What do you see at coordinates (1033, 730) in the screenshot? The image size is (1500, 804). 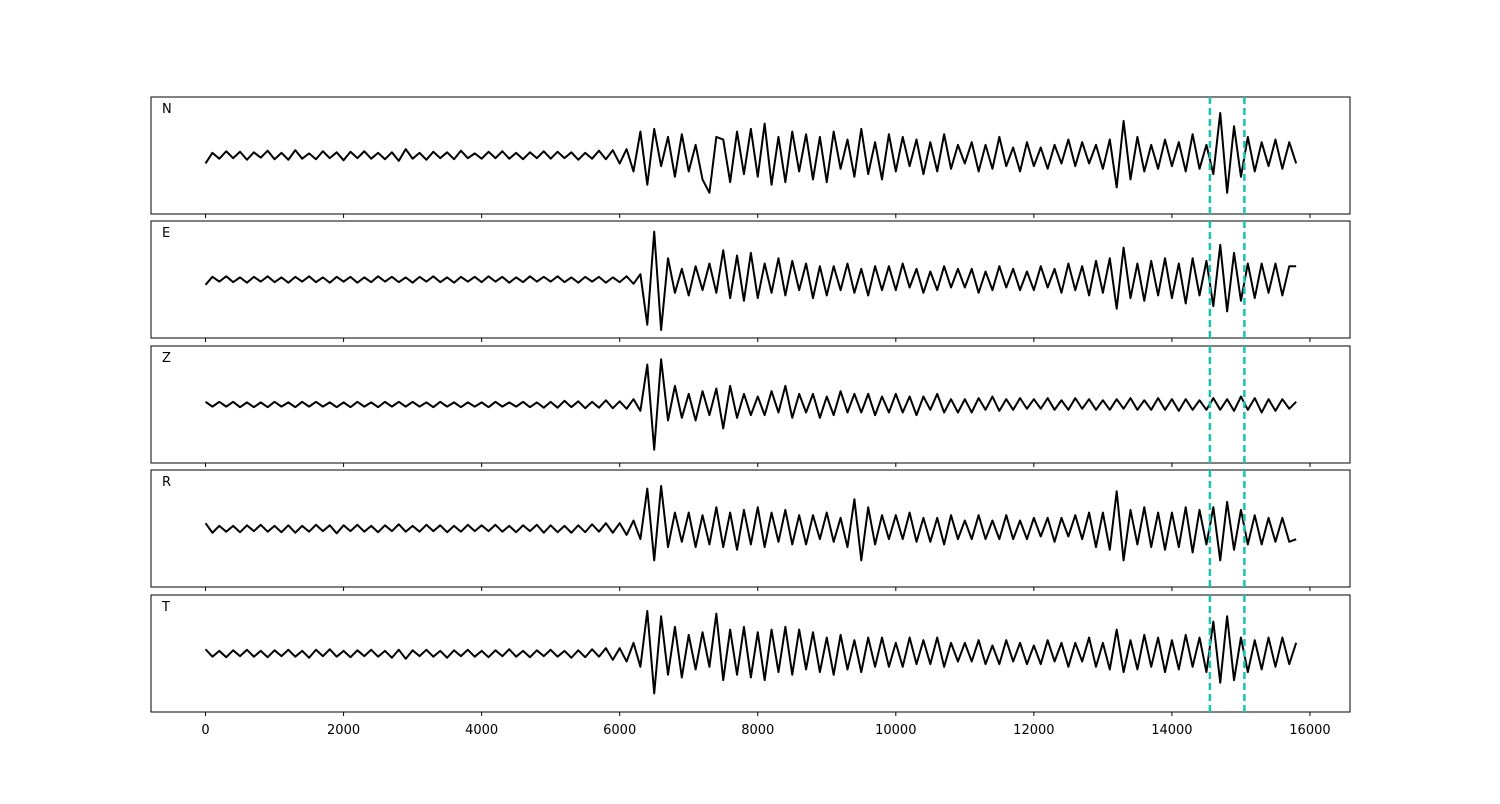 I see `x-tick-label: 12000` at bounding box center [1033, 730].